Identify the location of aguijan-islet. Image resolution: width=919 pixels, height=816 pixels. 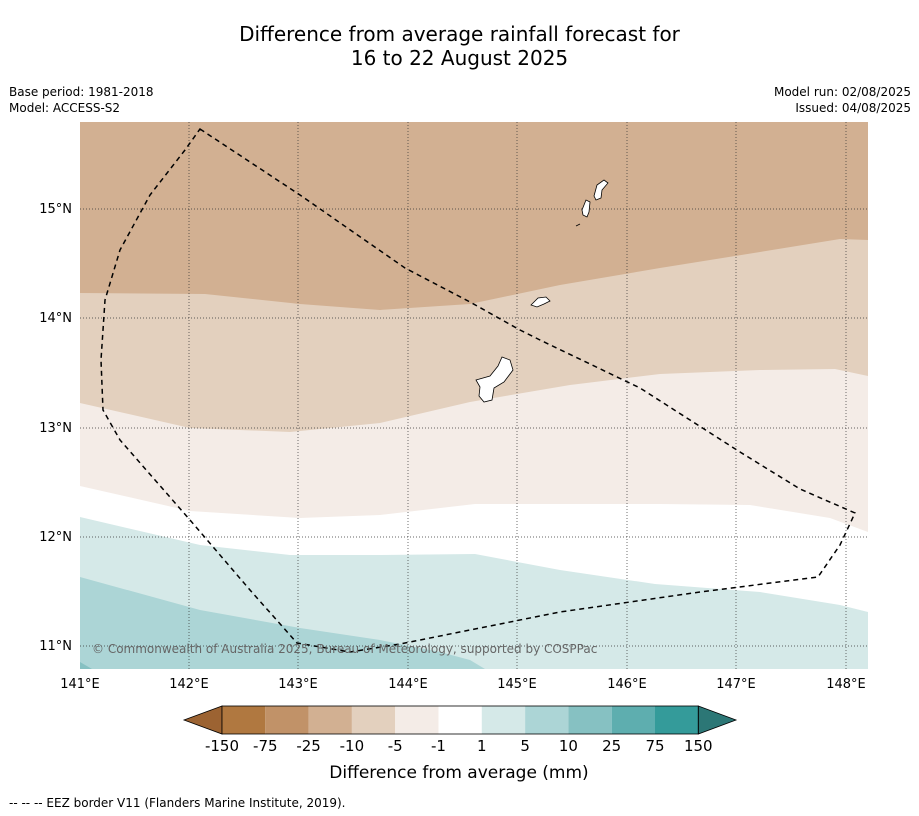
(578, 225).